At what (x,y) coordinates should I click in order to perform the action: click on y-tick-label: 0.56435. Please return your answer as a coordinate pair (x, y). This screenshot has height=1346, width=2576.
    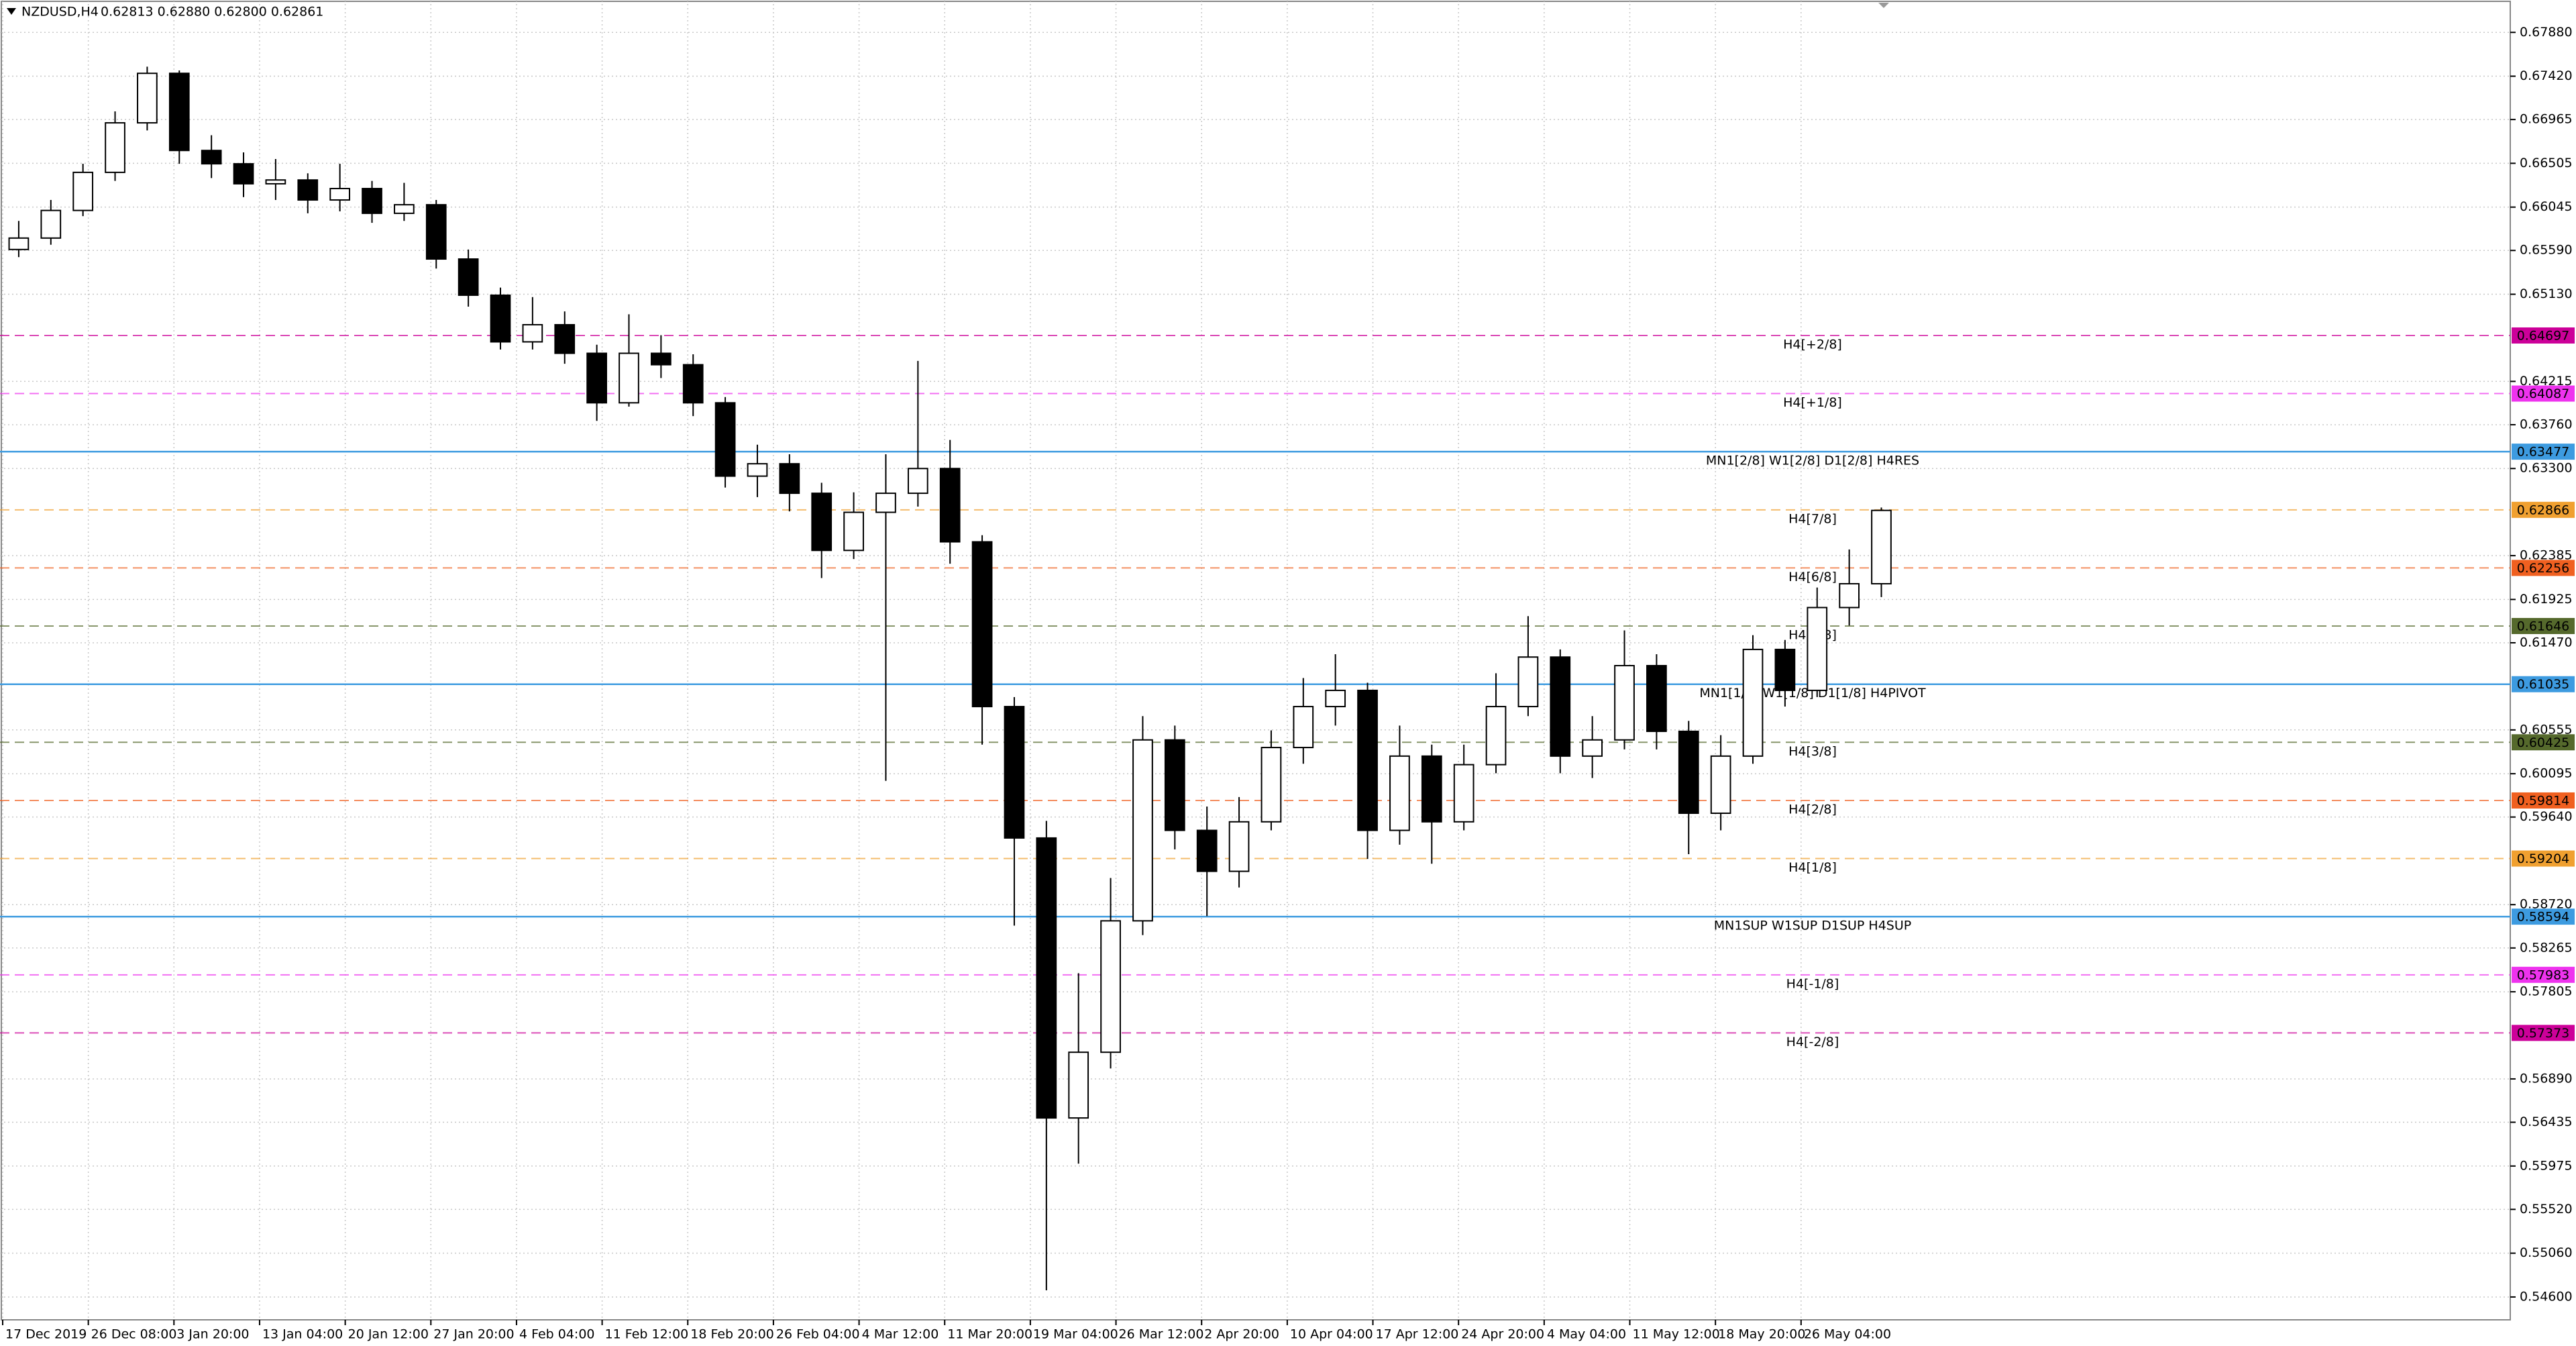
    Looking at the image, I should click on (2546, 1122).